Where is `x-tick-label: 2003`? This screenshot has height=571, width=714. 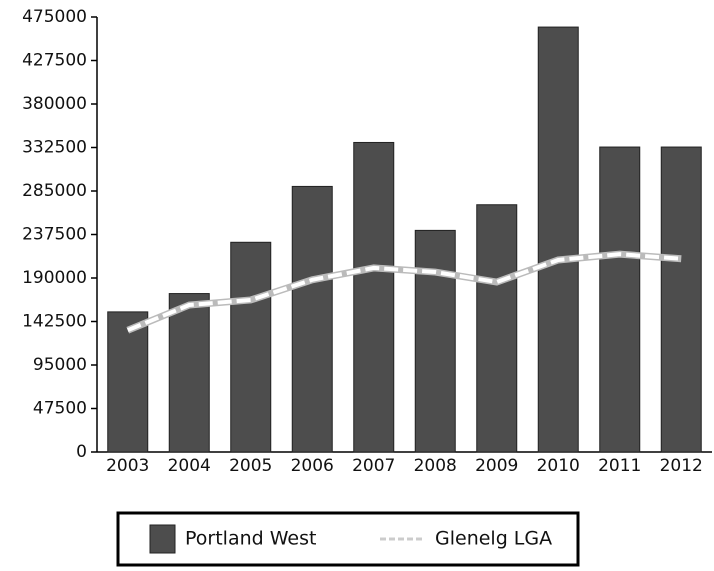
x-tick-label: 2003 is located at coordinates (127, 466).